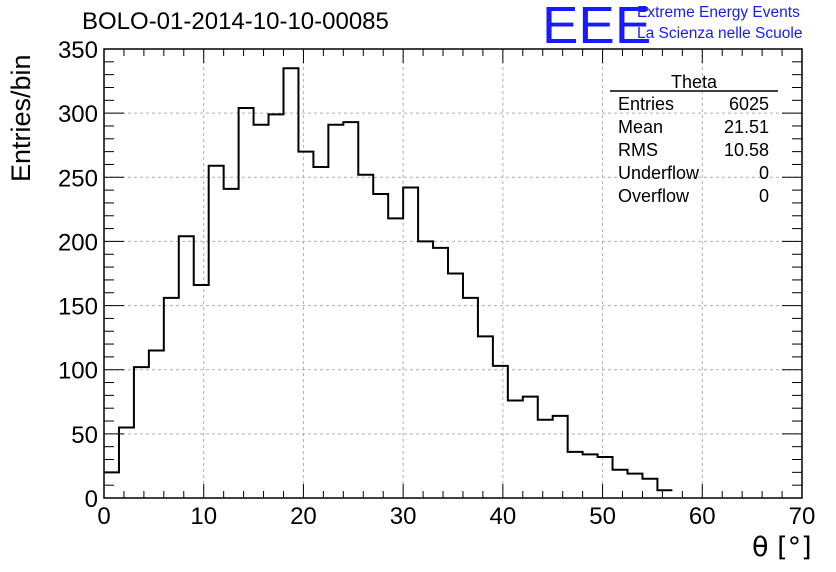 This screenshot has height=572, width=836. What do you see at coordinates (503, 516) in the screenshot?
I see `x-tick-label: 40` at bounding box center [503, 516].